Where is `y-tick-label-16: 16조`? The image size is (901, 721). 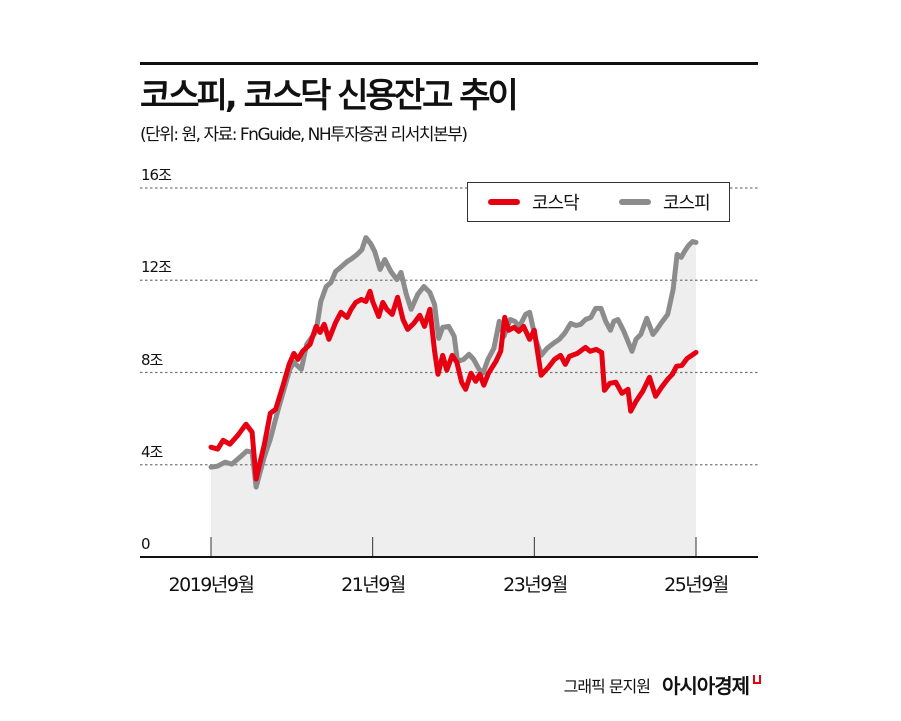 y-tick-label-16: 16조 is located at coordinates (156, 175).